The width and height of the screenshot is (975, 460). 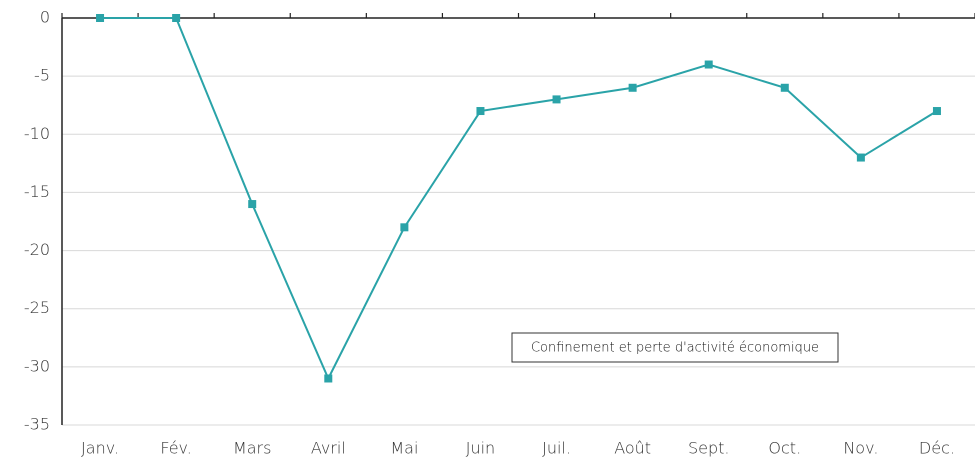 I want to click on y-tick-label: -35, so click(x=37, y=424).